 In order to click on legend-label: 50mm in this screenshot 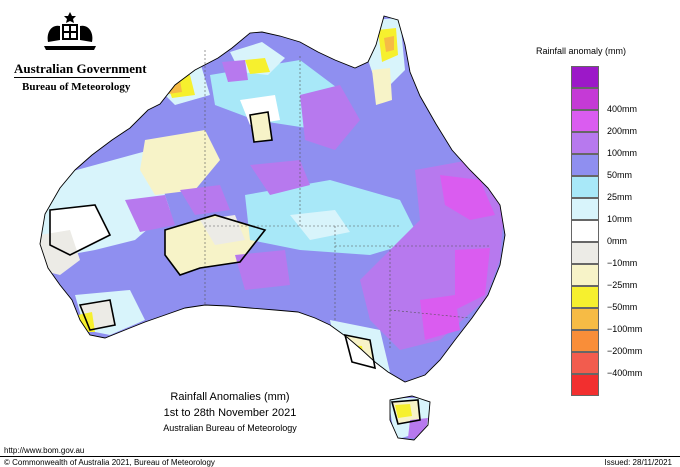, I will do `click(620, 175)`.